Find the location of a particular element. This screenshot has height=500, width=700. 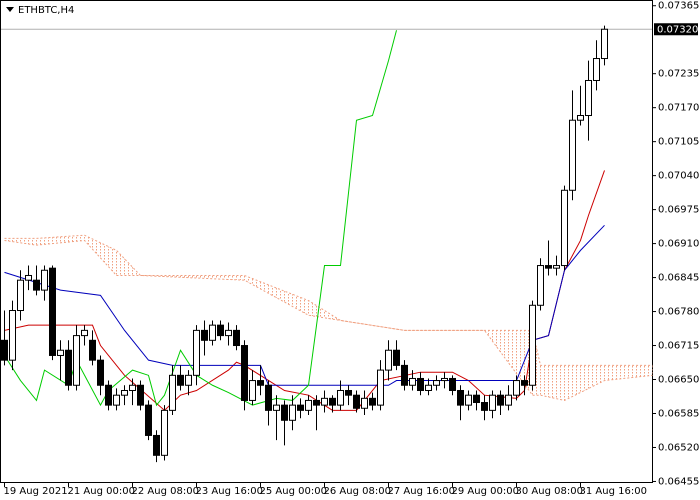

y-tick-label: 0.07235 is located at coordinates (678, 74).